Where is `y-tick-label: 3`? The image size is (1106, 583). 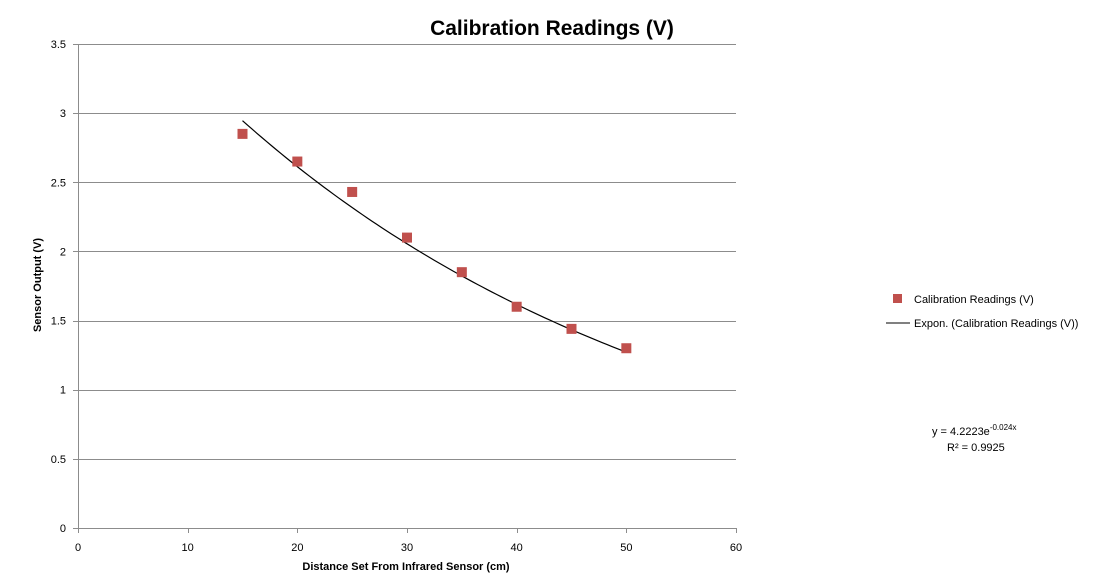
y-tick-label: 3 is located at coordinates (63, 114).